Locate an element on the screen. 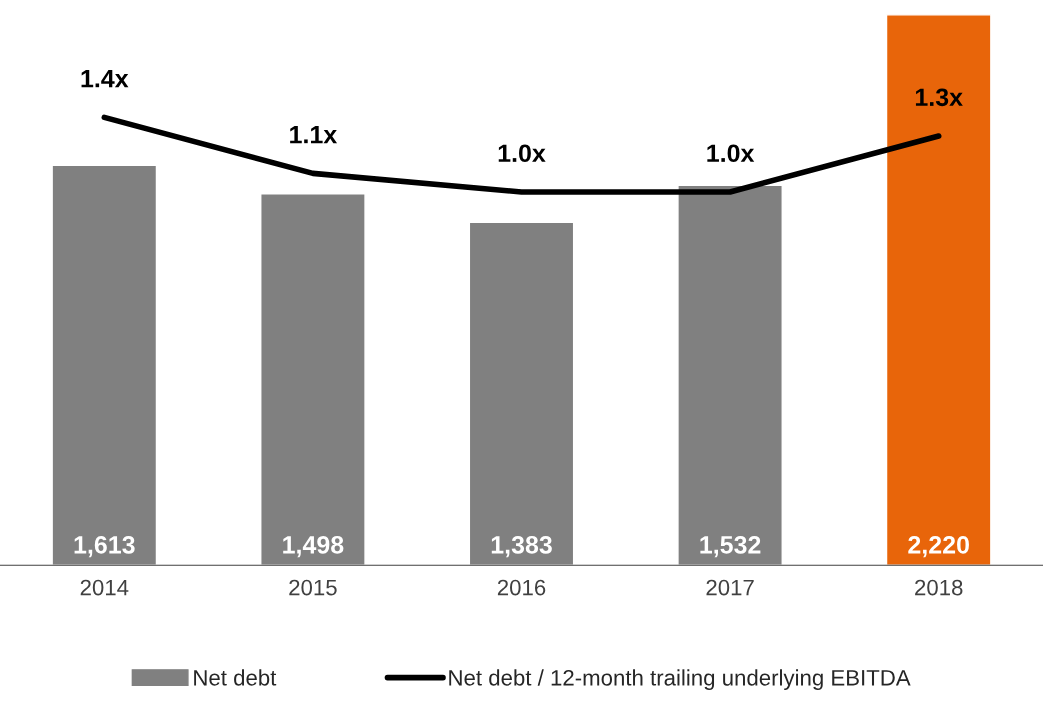  data-label: 1,613 is located at coordinates (104, 546).